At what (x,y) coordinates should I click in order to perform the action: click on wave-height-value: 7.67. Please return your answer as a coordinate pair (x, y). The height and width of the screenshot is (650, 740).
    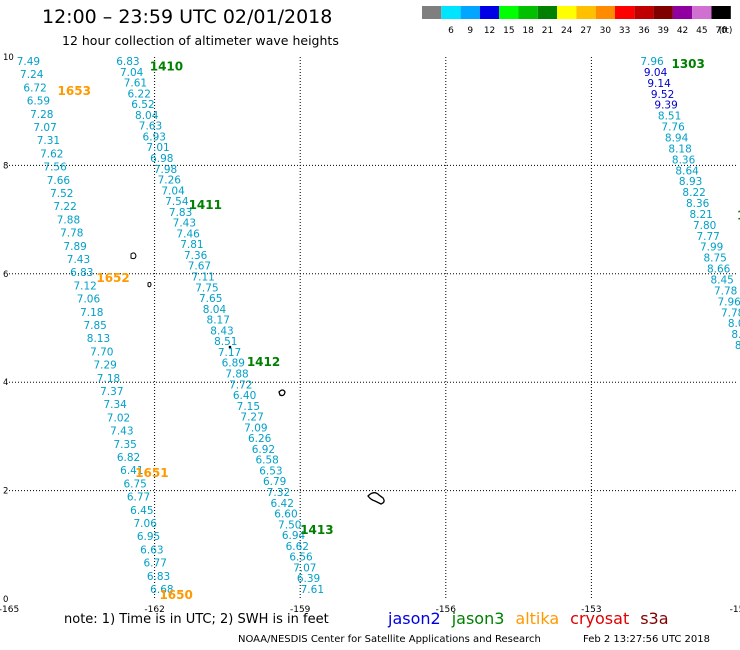
    Looking at the image, I should click on (199, 267).